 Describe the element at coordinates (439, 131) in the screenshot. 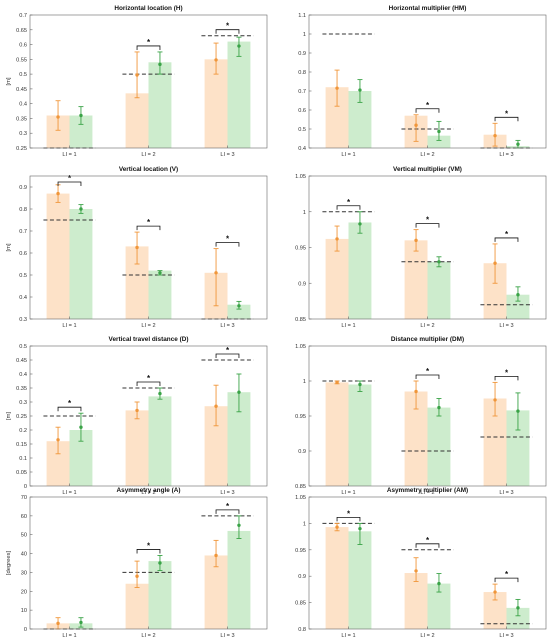

I see `chart-2-point-s2-c2` at that location.